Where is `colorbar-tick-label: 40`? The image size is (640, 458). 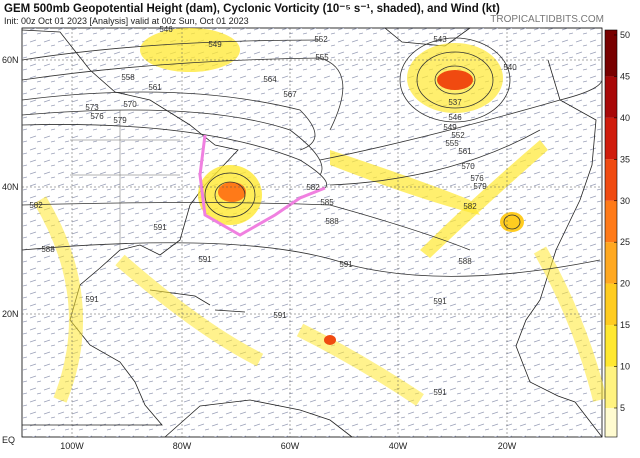 colorbar-tick-label: 40 is located at coordinates (625, 118).